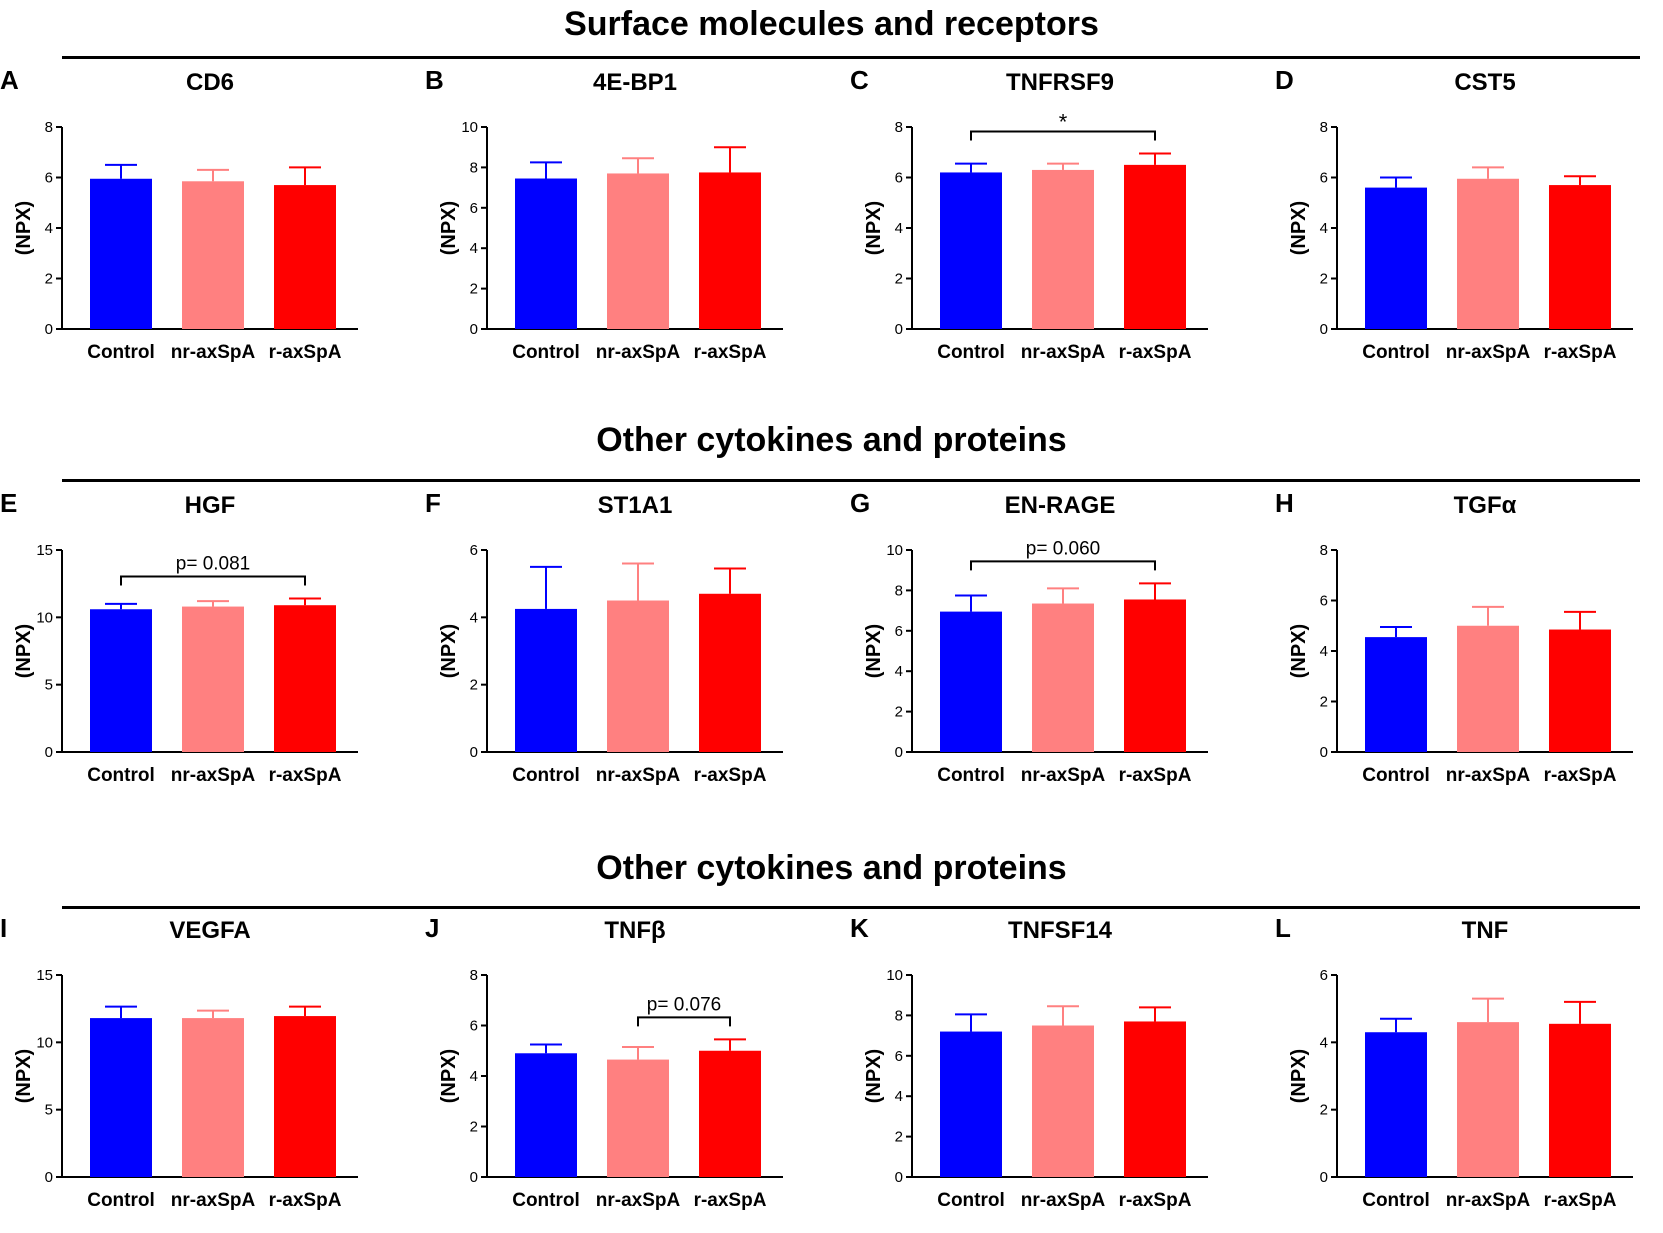  I want to click on chart-panel-a: A CD6 (NPX) 0 2 4 6 8 Control nr-axSpA r-axSpA, so click(179, 214).